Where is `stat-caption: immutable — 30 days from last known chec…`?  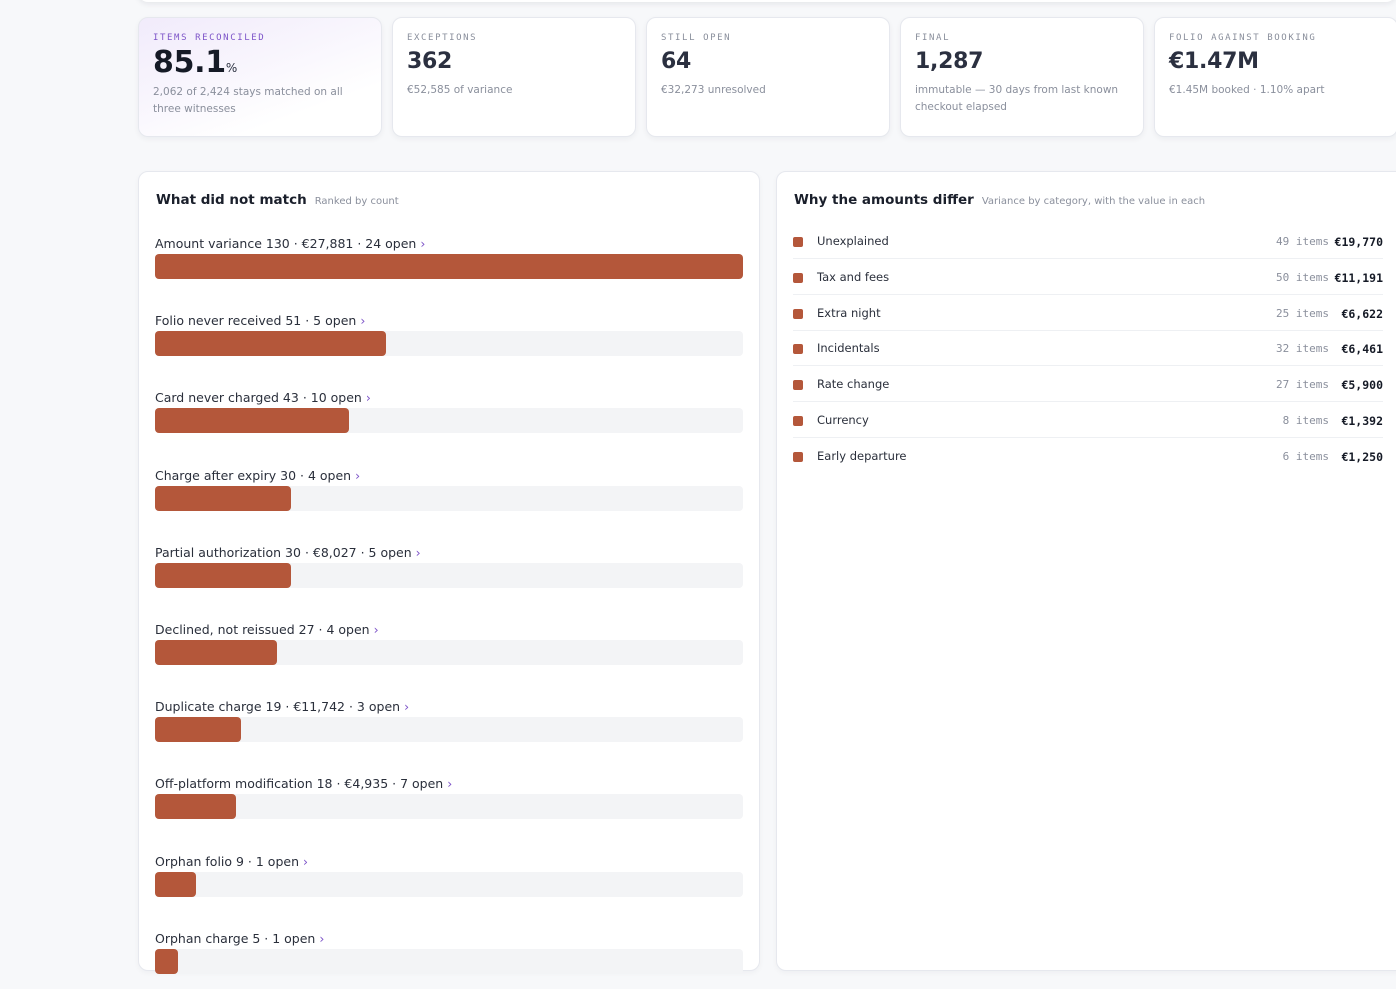 stat-caption: immutable — 30 days from last known chec… is located at coordinates (1017, 98).